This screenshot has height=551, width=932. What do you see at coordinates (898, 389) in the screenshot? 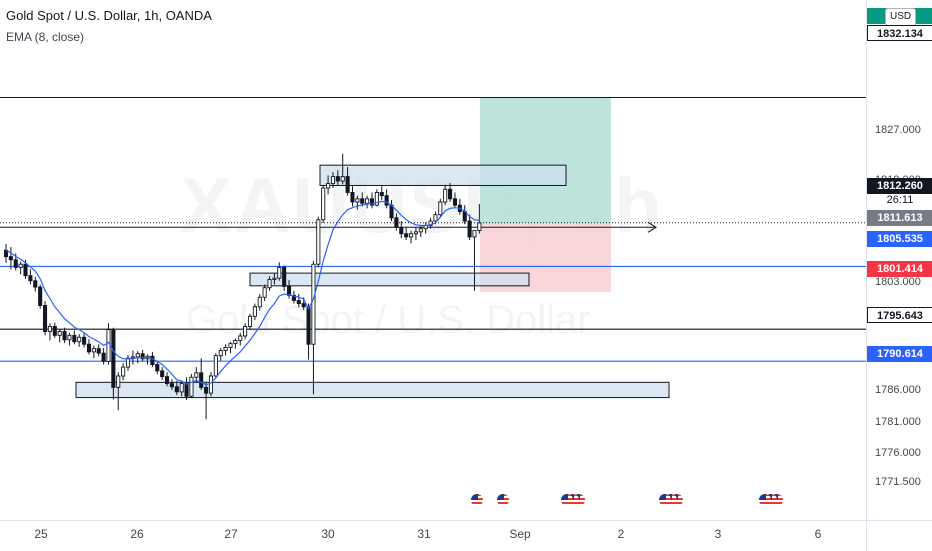
I see `price-tick-label: 1786.000` at bounding box center [898, 389].